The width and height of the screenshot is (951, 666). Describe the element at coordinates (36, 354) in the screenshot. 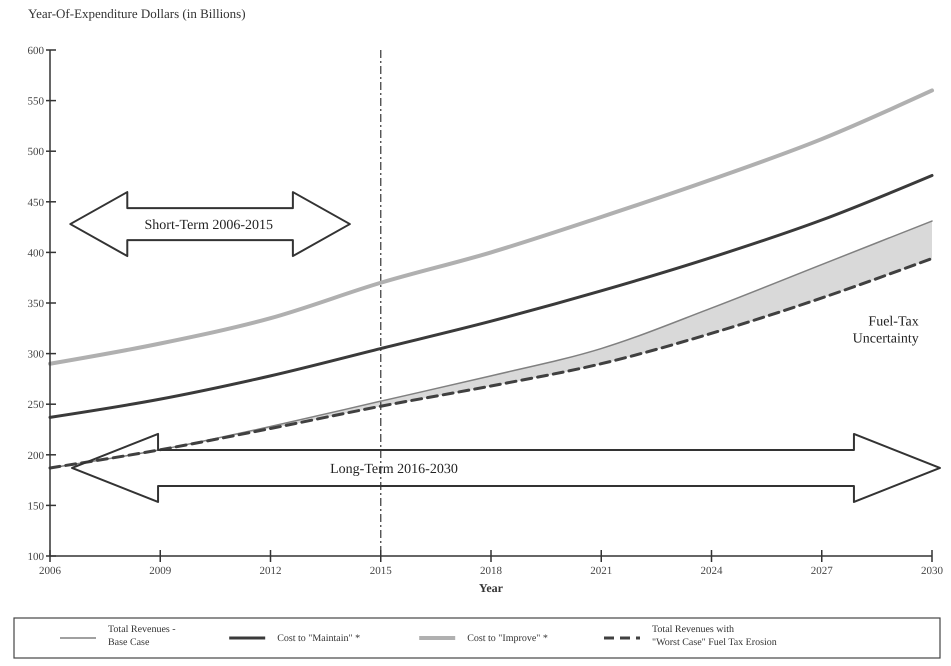

I see `y-tick-label: 300` at that location.